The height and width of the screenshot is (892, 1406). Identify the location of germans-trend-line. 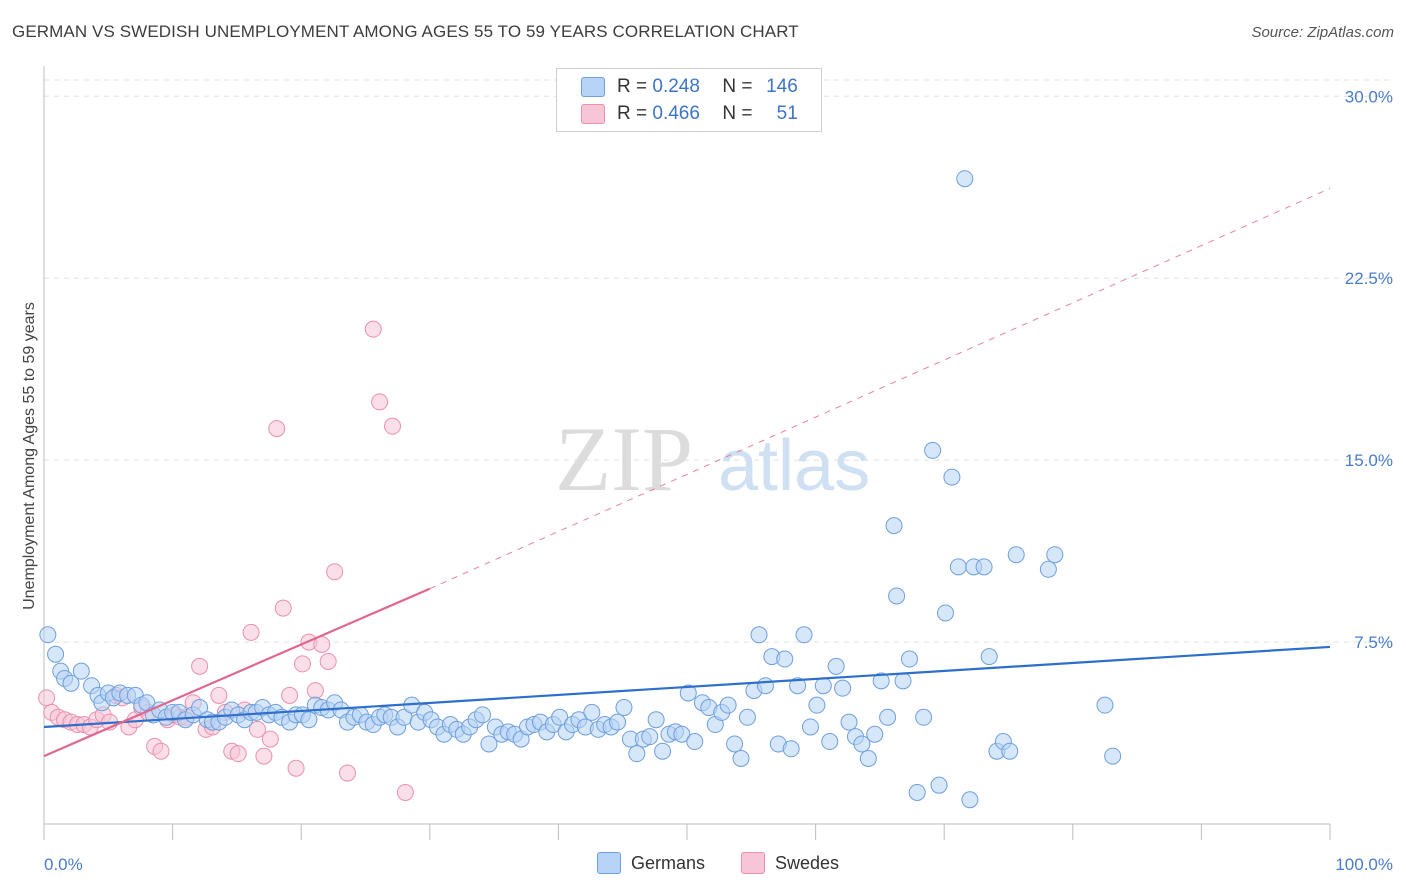
(687, 687).